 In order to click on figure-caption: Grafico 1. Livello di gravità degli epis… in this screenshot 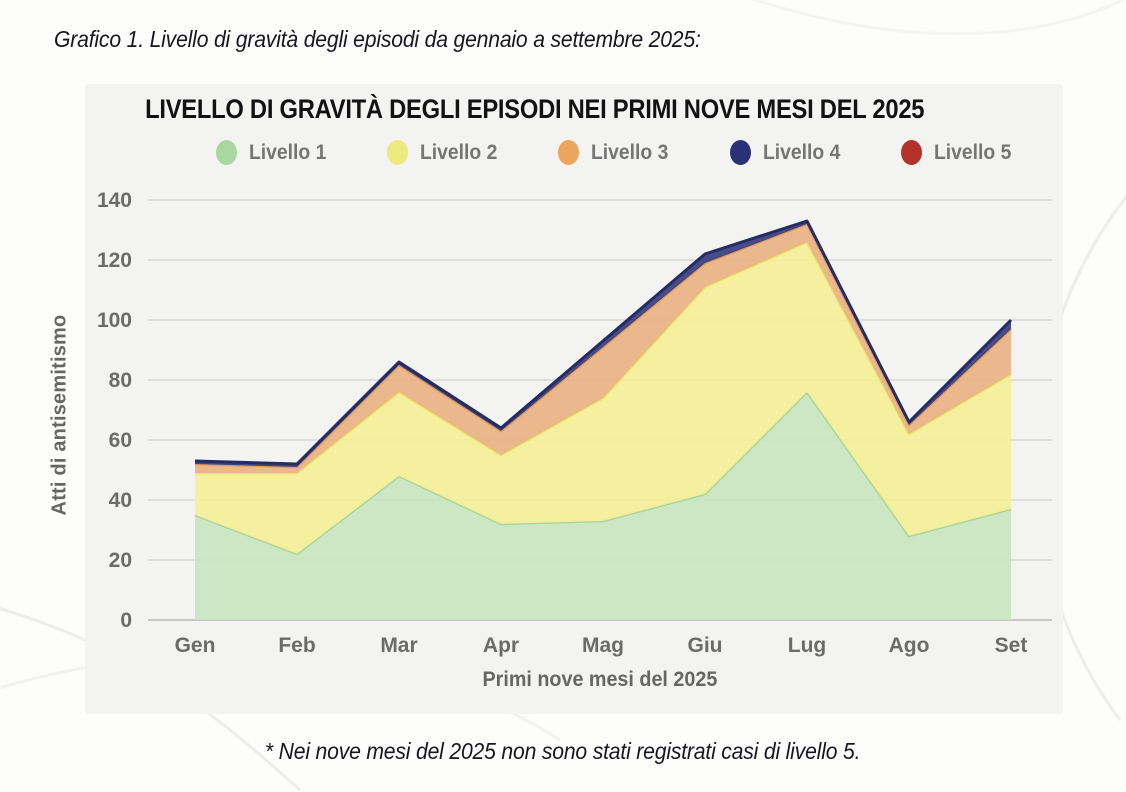, I will do `click(377, 39)`.